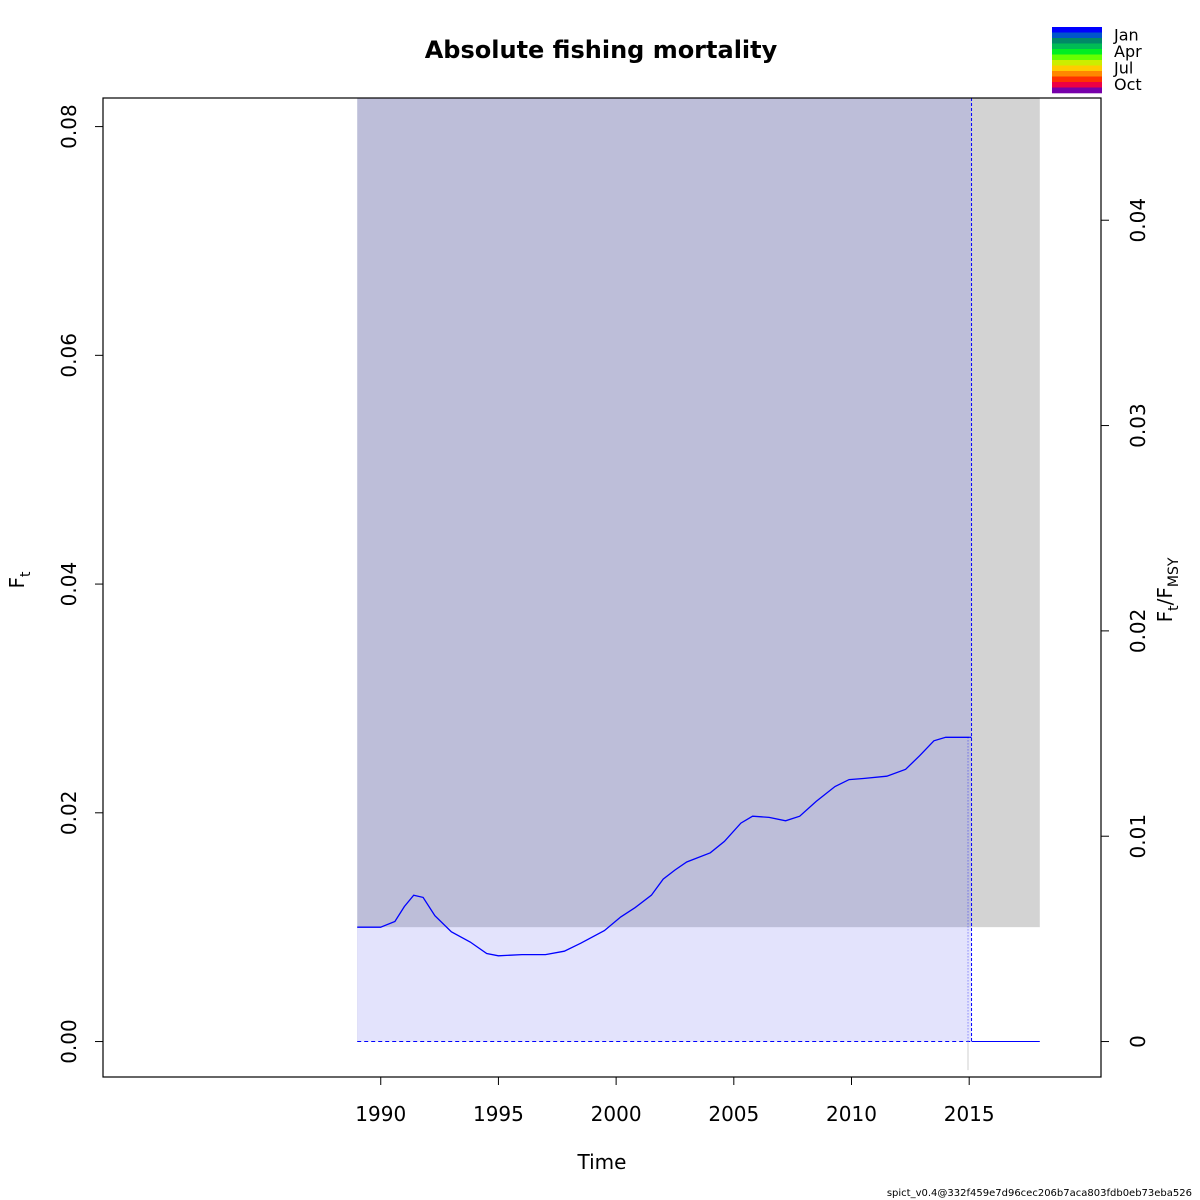  I want to click on y2-tick-label: 0.04, so click(1138, 220).